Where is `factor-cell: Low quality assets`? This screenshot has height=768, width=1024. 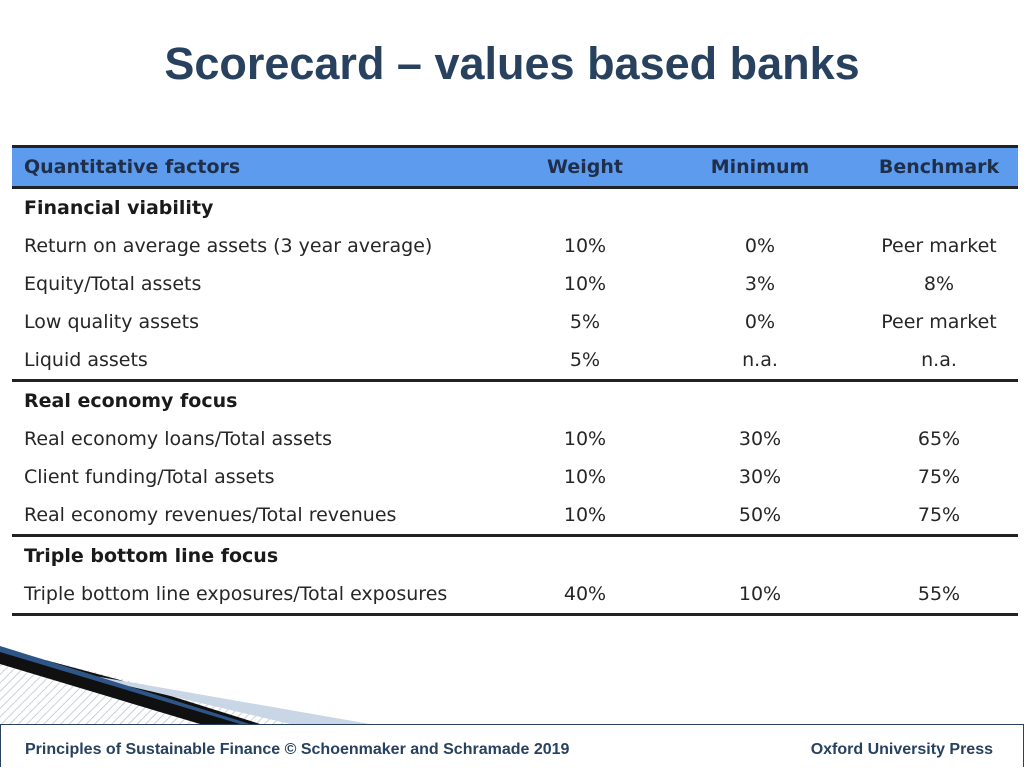 factor-cell: Low quality assets is located at coordinates (111, 322).